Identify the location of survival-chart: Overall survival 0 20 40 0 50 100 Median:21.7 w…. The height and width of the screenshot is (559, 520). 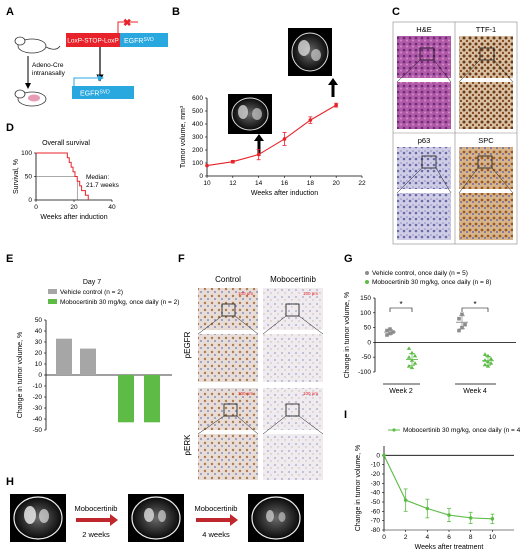
(66, 180).